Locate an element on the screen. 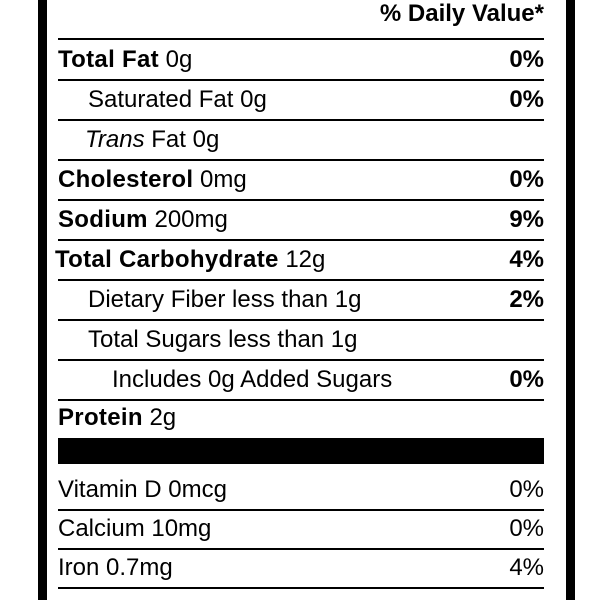  header-row: % Daily Value* is located at coordinates (301, 17).